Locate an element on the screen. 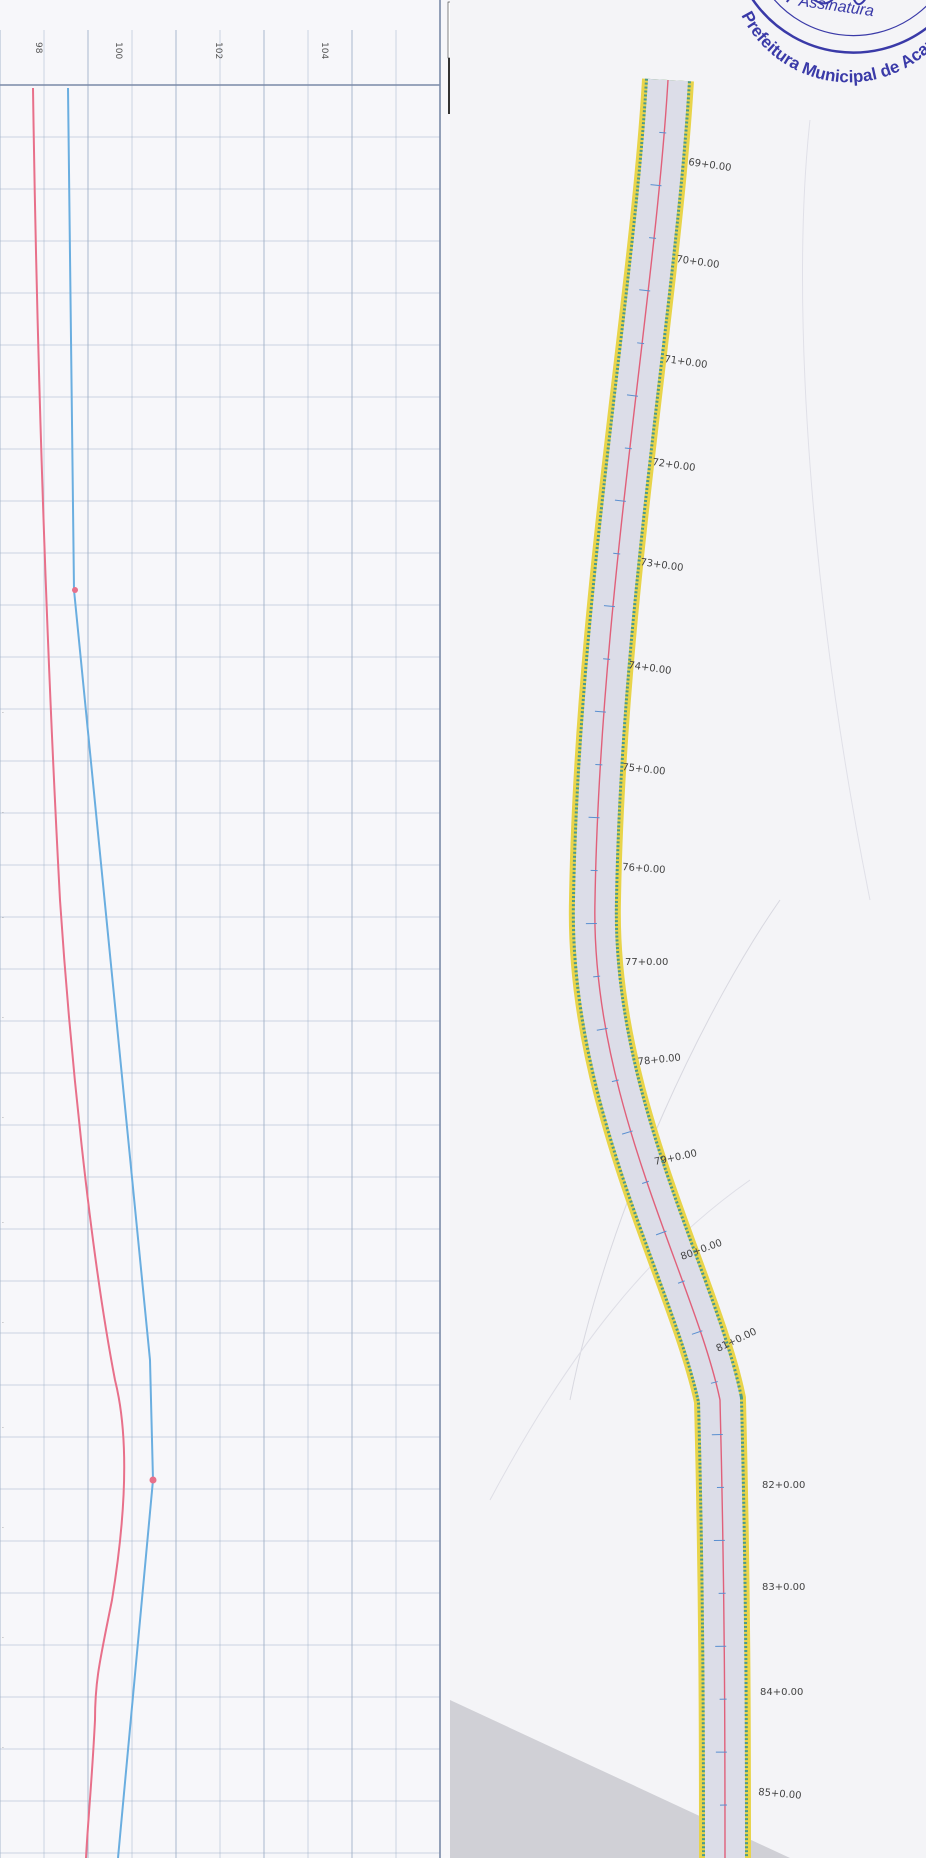 The image size is (926, 1858). profile-tick-labels: 98 100 102 104 is located at coordinates (181, 50).